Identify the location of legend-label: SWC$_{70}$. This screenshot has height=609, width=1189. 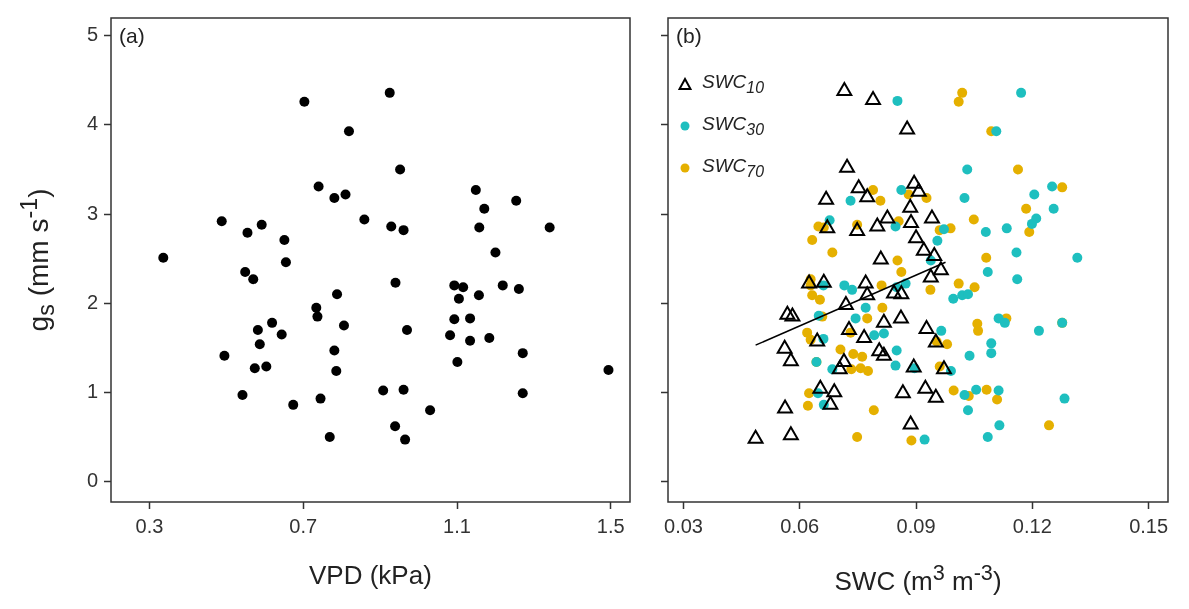
(733, 168).